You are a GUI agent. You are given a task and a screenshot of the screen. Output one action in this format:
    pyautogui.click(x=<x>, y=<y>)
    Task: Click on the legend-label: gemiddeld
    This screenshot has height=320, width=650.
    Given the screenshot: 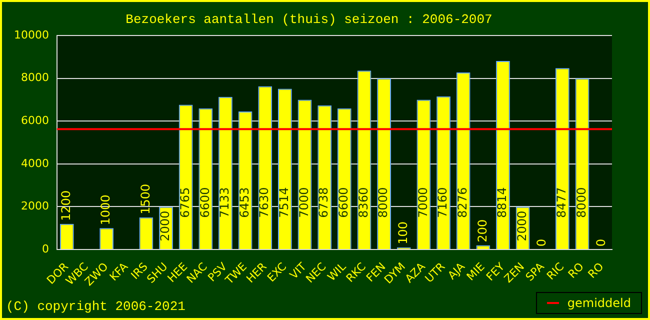 What is the action you would take?
    pyautogui.click(x=599, y=303)
    